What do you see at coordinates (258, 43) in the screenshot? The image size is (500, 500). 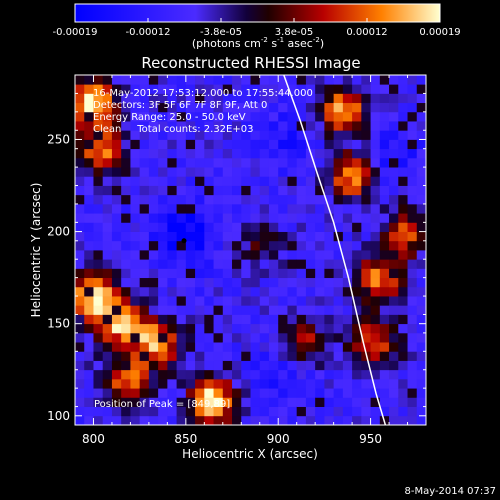 I see `colorbar-unit-label: (photons cm-2 s-1 asec-2)` at bounding box center [258, 43].